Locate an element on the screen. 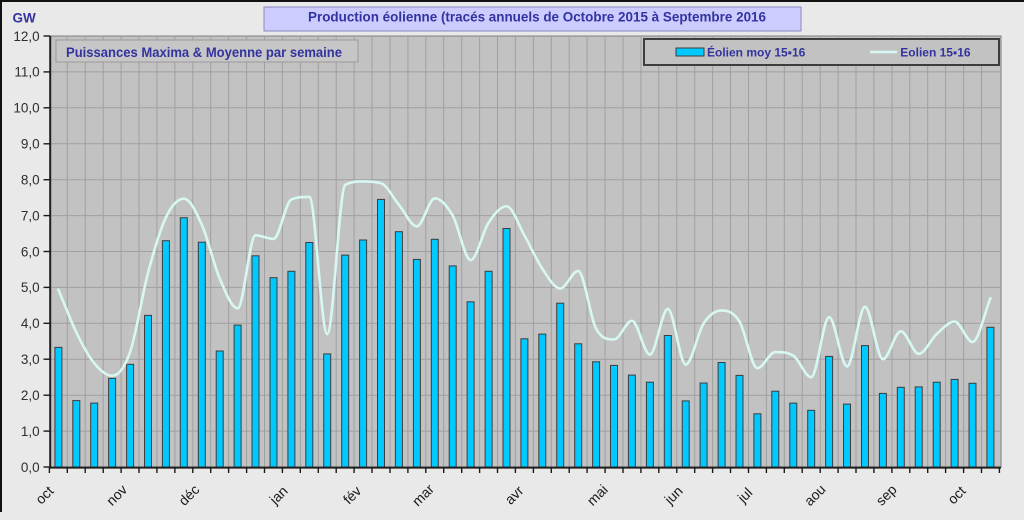  svg-text: 10,0 is located at coordinates (26, 108).